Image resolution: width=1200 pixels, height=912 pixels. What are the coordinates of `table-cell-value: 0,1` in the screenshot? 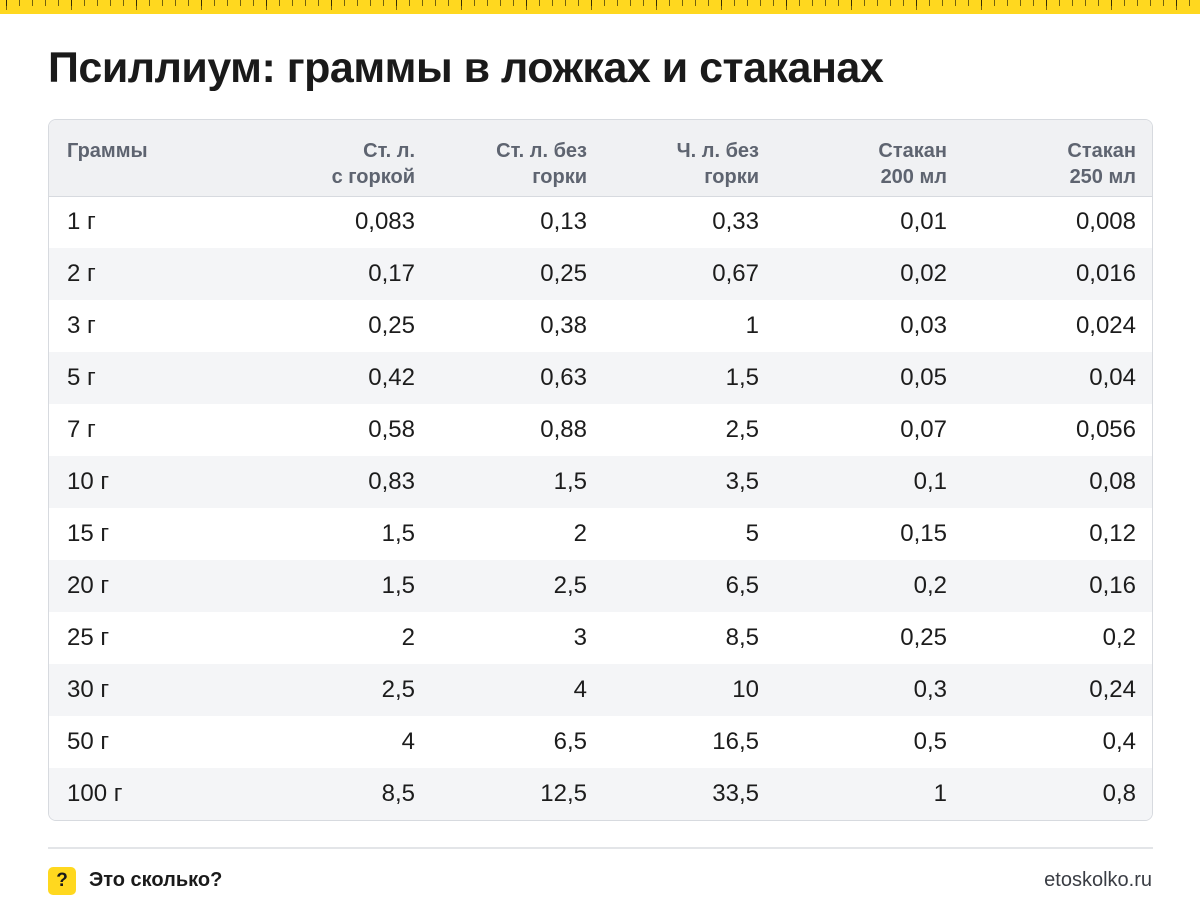 It's located at (930, 481).